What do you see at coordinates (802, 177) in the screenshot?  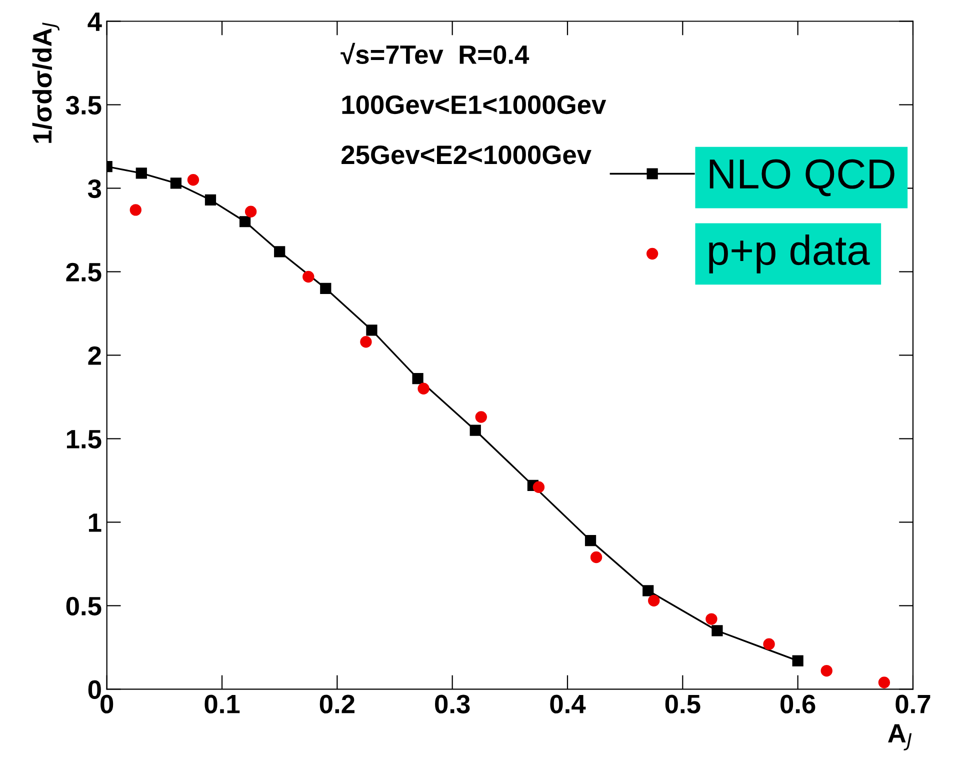 I see `legend-label: NLO QCD` at bounding box center [802, 177].